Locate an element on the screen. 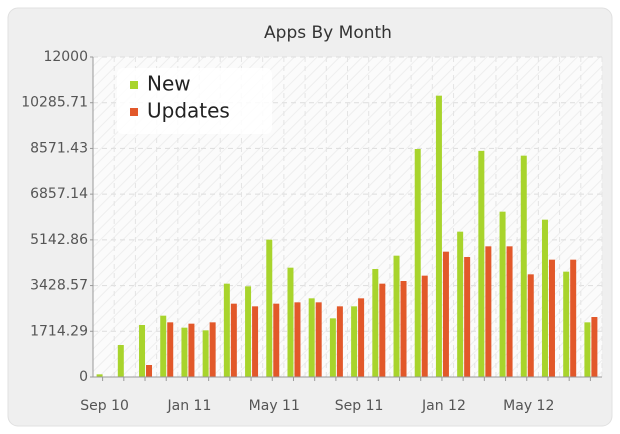  y-tick-label: 5142.86 is located at coordinates (59, 240).